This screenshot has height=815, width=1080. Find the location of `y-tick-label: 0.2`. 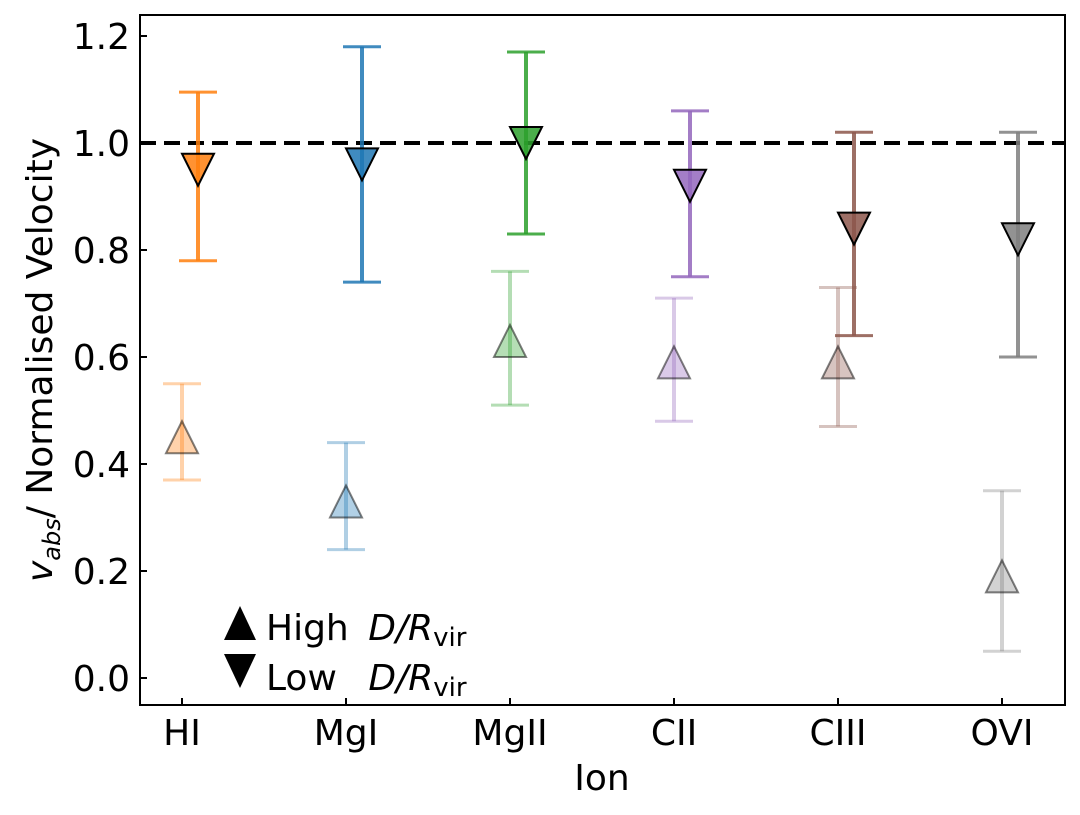

y-tick-label: 0.2 is located at coordinates (101, 572).